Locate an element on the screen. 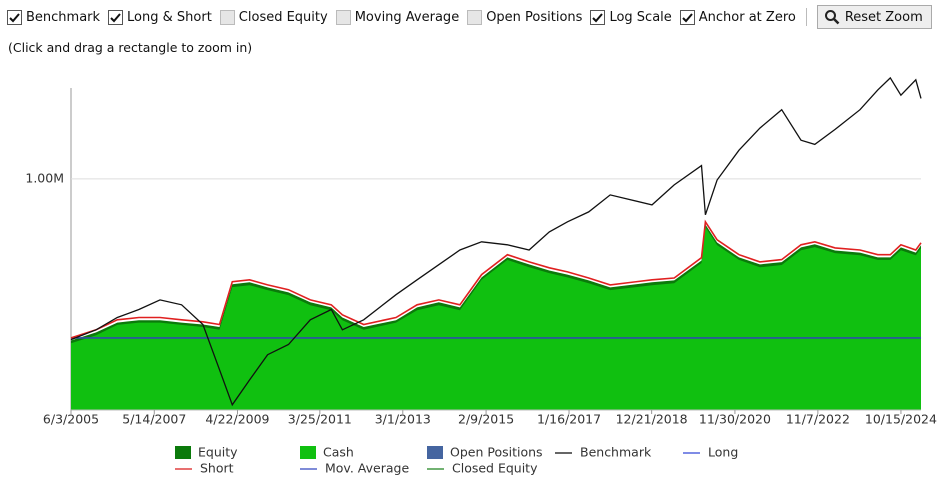 Image resolution: width=944 pixels, height=482 pixels. x-tick-label: 4/22/2009 is located at coordinates (237, 419).